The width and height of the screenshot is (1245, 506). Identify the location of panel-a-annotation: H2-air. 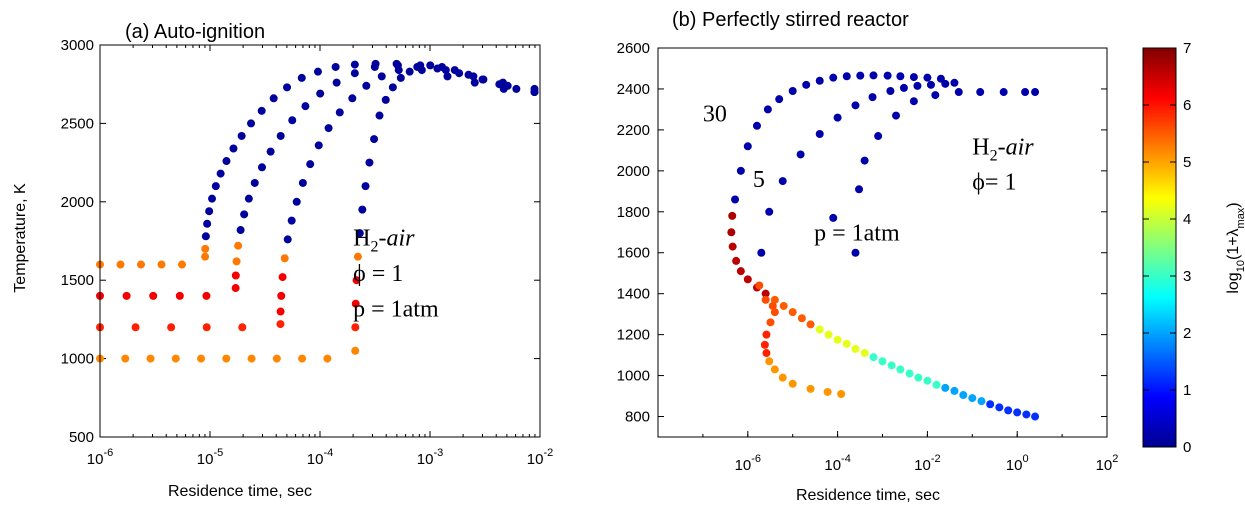
(384, 241).